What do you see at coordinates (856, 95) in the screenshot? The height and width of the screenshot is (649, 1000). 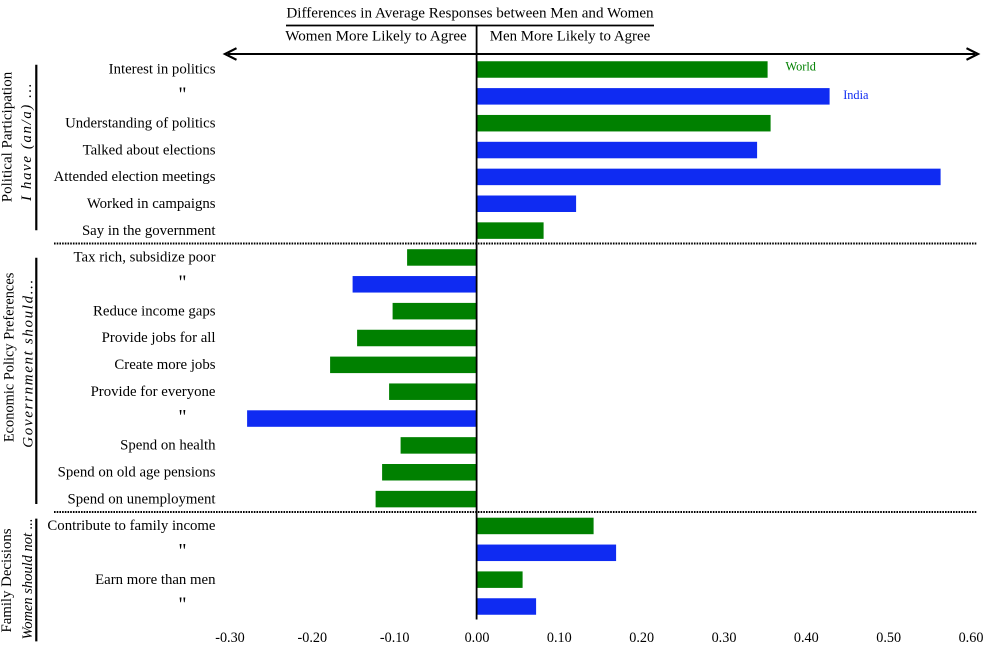 I see `svg-text: India` at bounding box center [856, 95].